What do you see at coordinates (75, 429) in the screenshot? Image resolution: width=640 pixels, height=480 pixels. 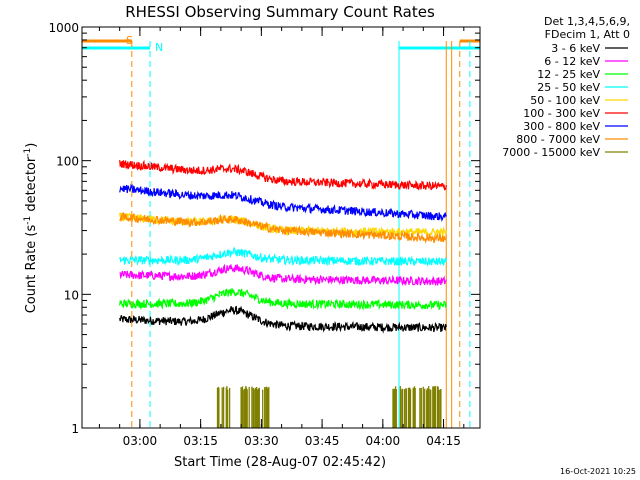 I see `y-tick-label-0: 1` at bounding box center [75, 429].